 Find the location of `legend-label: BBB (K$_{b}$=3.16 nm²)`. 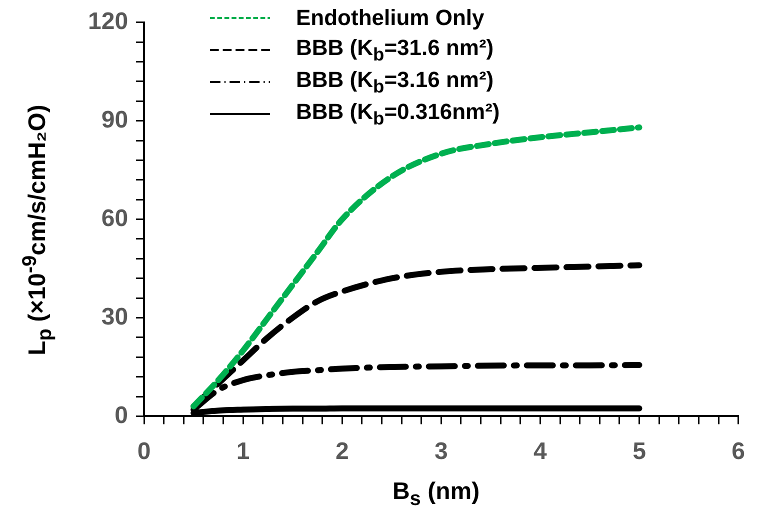

legend-label: BBB (K$_{b}$=3.16 nm²) is located at coordinates (395, 82).